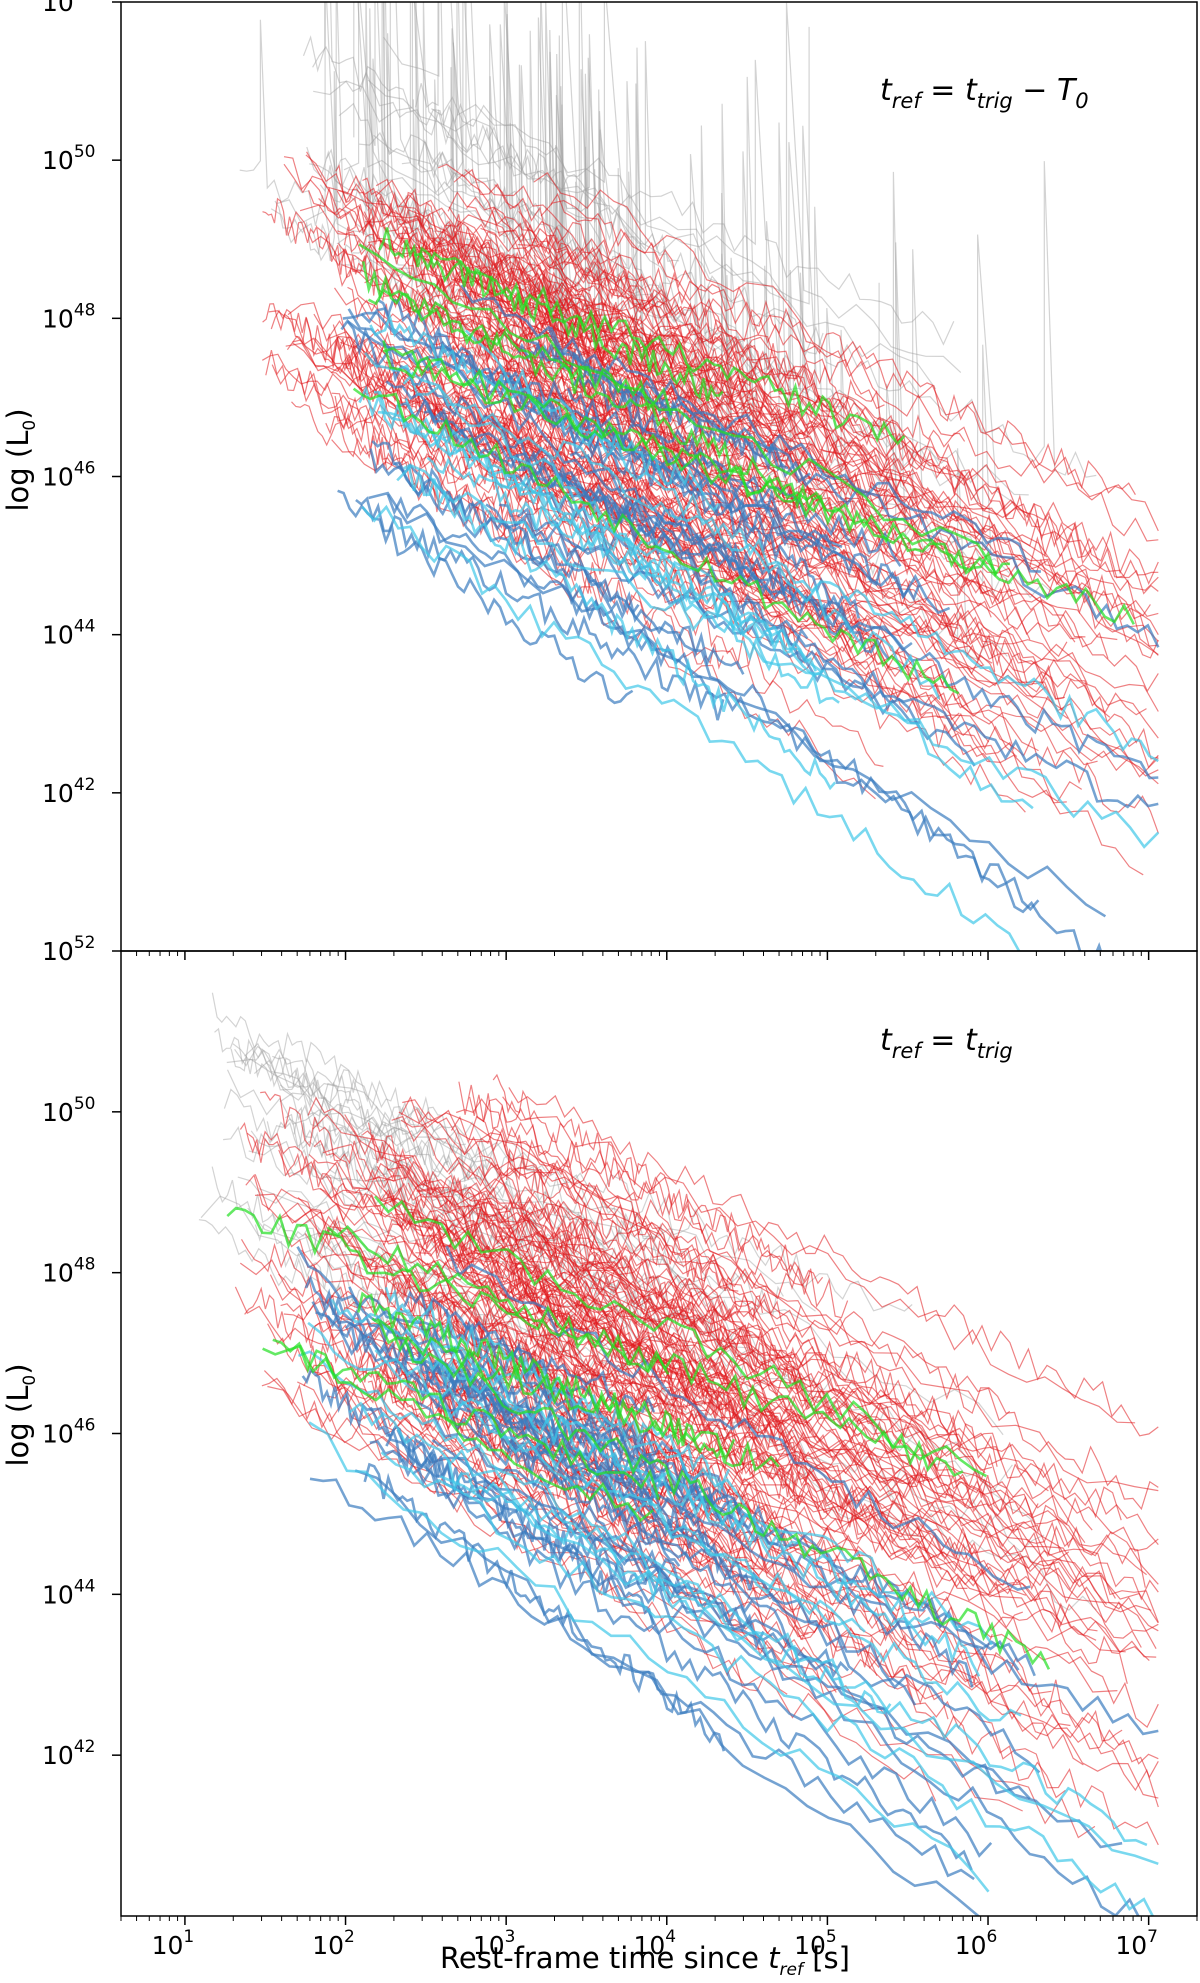  What do you see at coordinates (659, 955) in the screenshot?
I see `x-ticks-top` at bounding box center [659, 955].